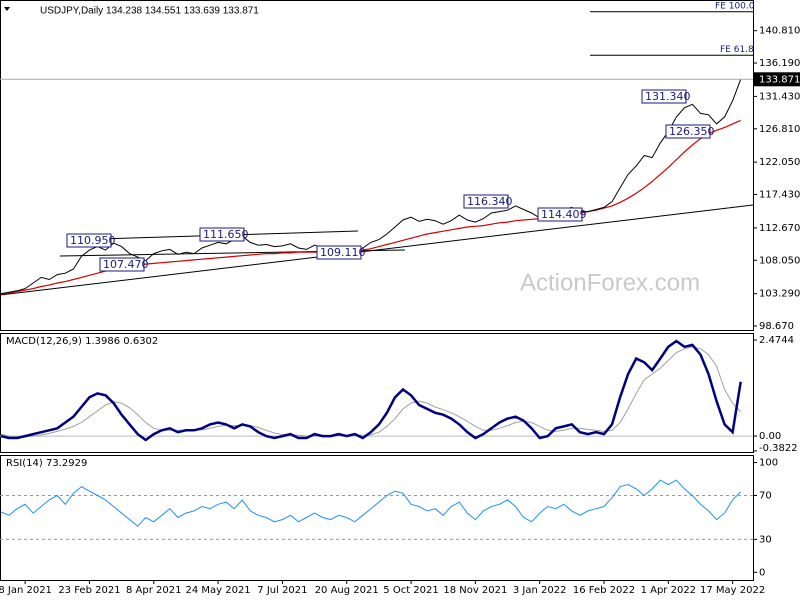 This screenshot has width=800, height=600. I want to click on y-tick-label: 136.190, so click(779, 63).